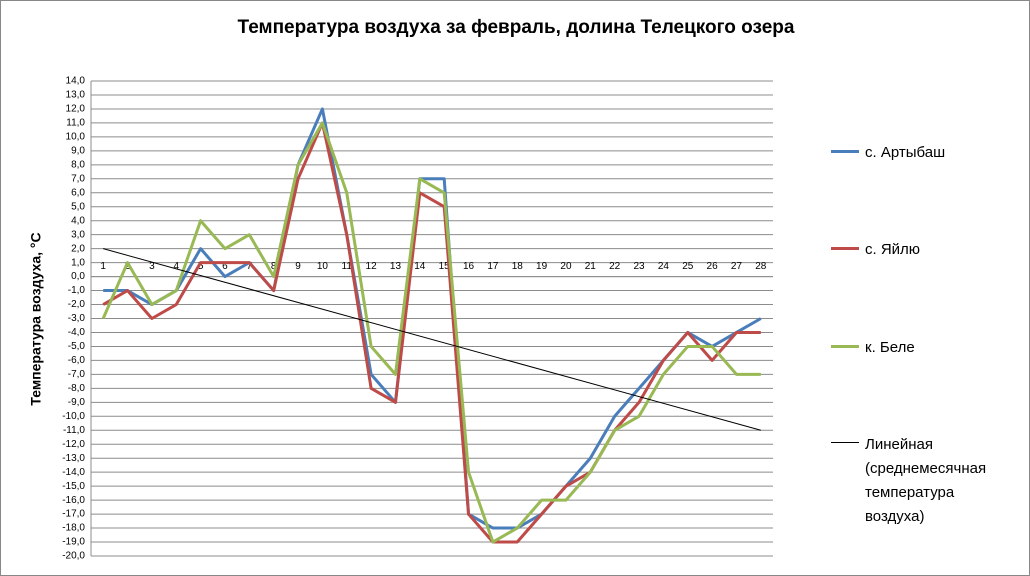 The image size is (1030, 576). What do you see at coordinates (893, 249) in the screenshot?
I see `legend-label: с. Яйлю` at bounding box center [893, 249].